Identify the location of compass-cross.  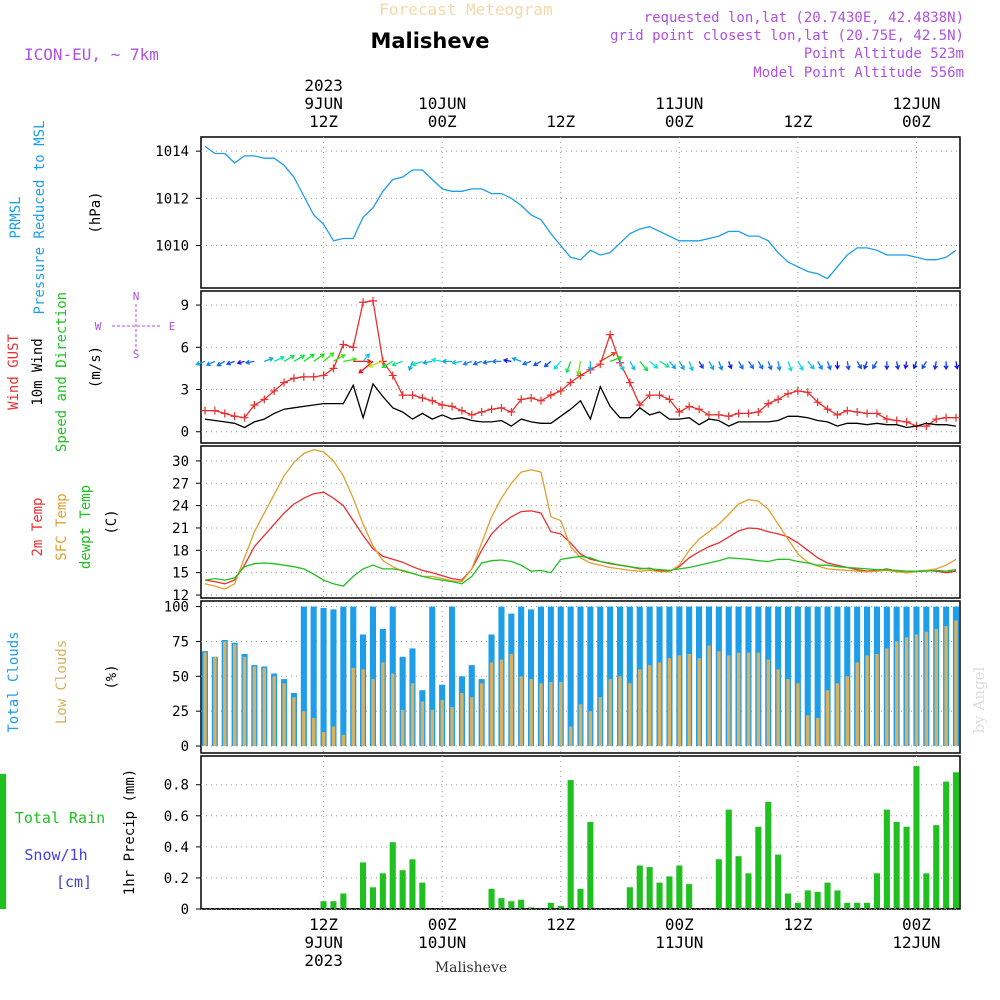
(136, 327).